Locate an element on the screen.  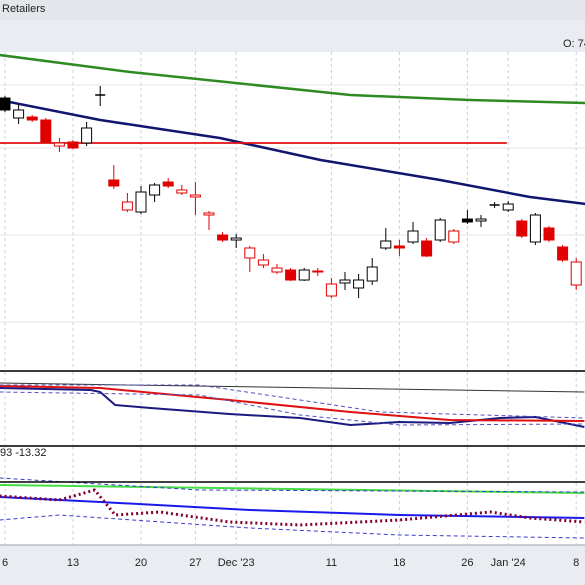
chart-title: Retailers is located at coordinates (24, 9).